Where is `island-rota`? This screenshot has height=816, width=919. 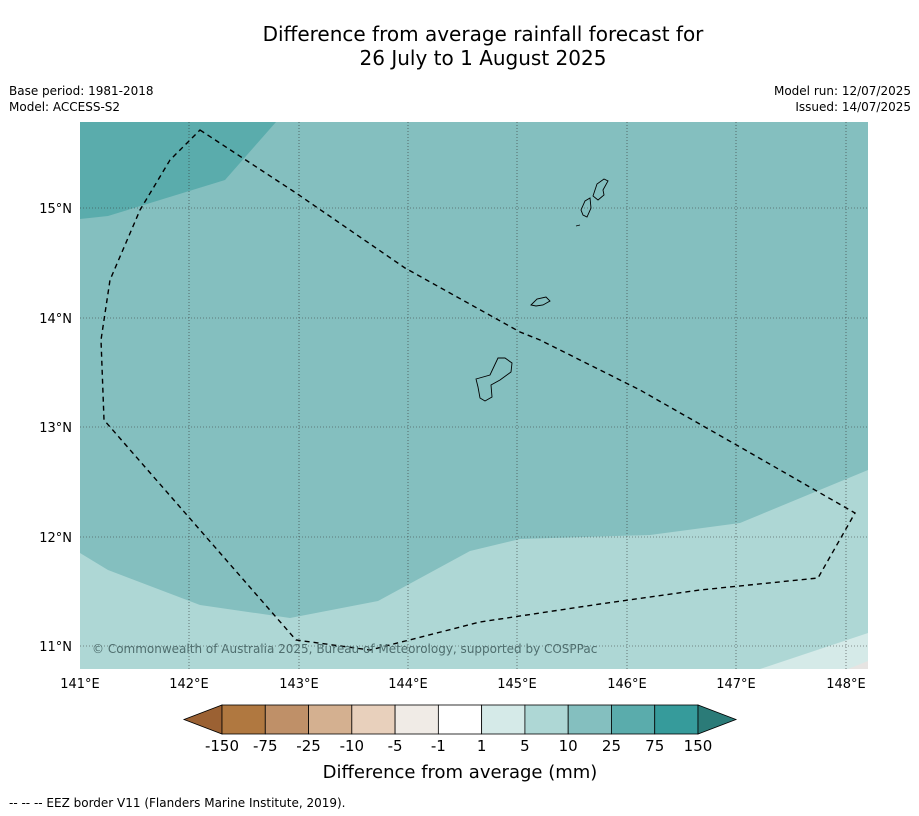 island-rota is located at coordinates (540, 301).